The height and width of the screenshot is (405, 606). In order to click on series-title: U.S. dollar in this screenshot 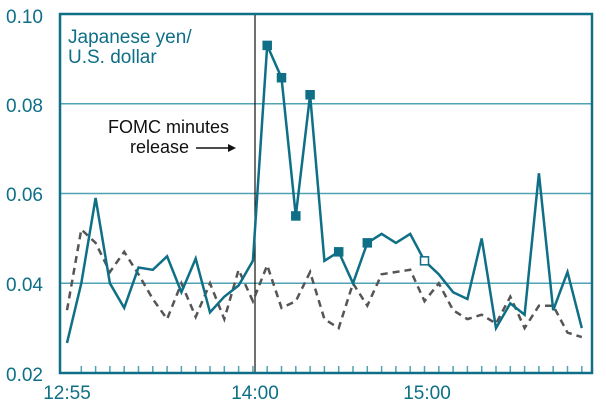, I will do `click(112, 57)`.